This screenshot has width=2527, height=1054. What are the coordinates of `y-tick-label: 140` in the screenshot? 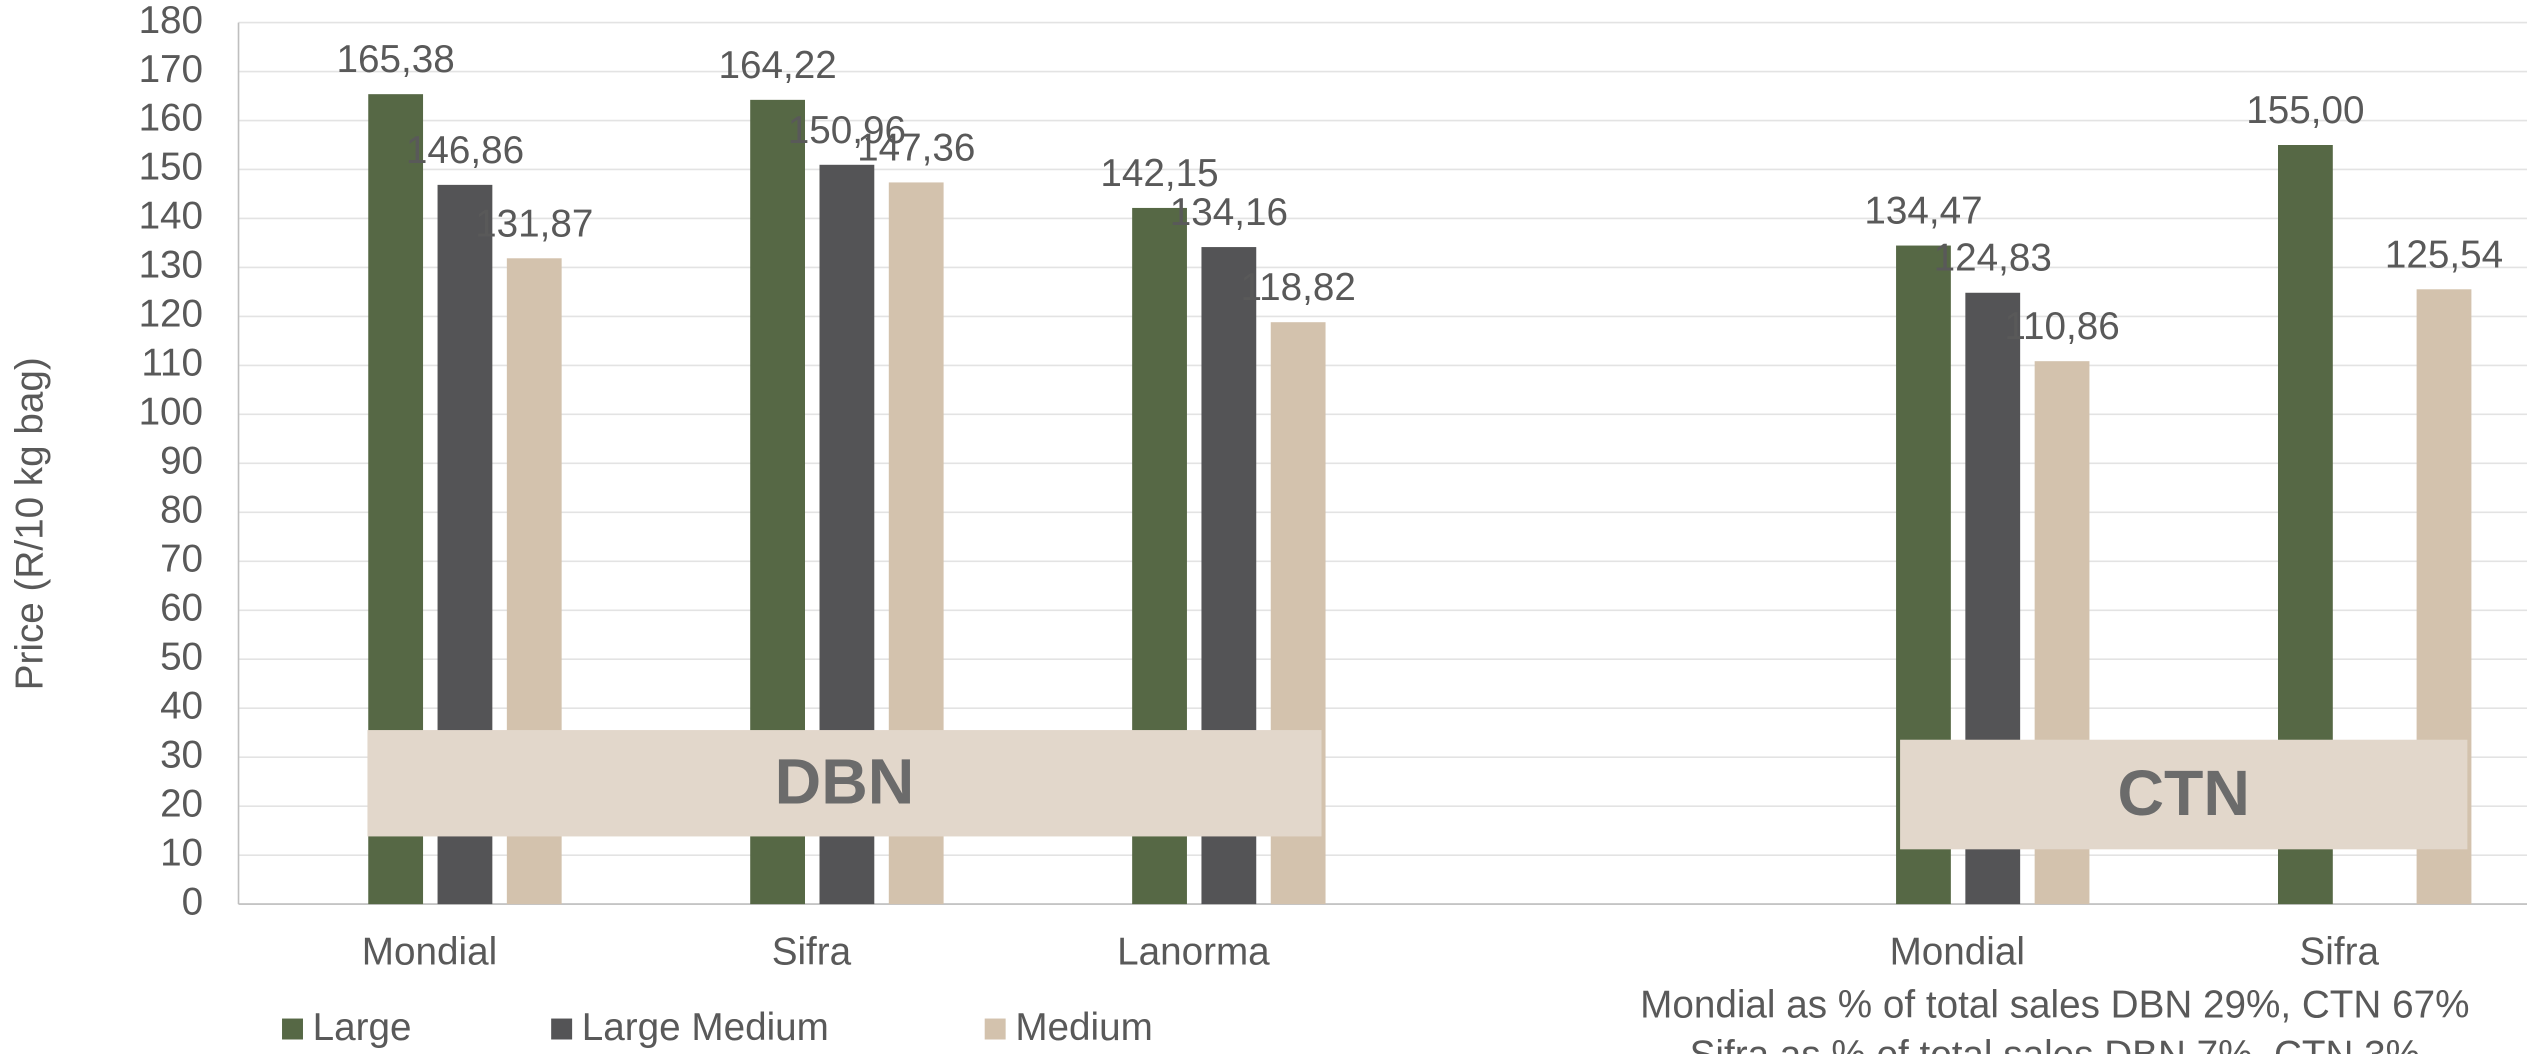 It's located at (171, 216).